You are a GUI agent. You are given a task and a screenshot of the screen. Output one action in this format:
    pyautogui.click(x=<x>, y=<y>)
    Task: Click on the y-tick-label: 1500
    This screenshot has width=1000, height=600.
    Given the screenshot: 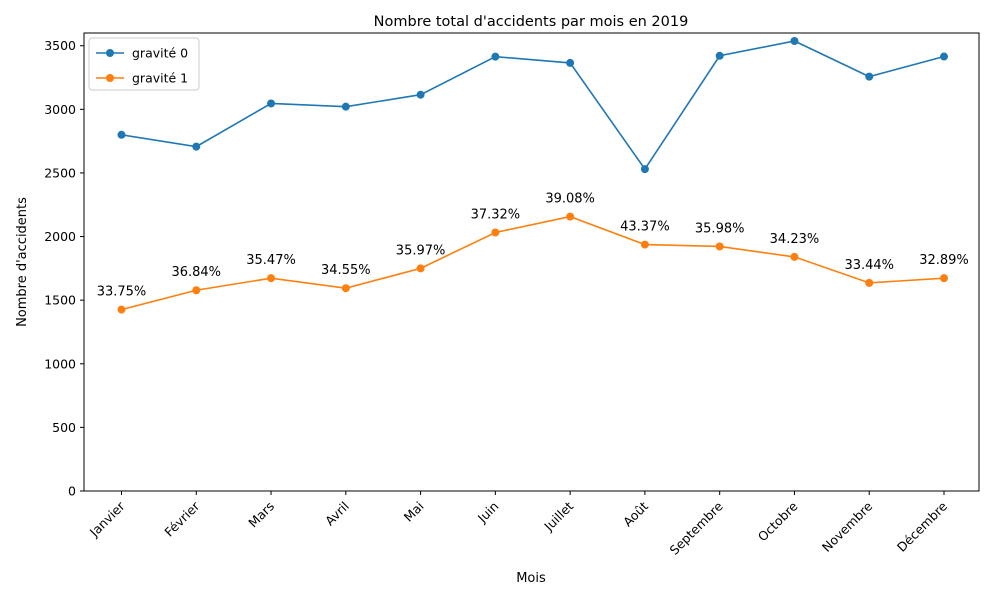 What is the action you would take?
    pyautogui.click(x=60, y=300)
    